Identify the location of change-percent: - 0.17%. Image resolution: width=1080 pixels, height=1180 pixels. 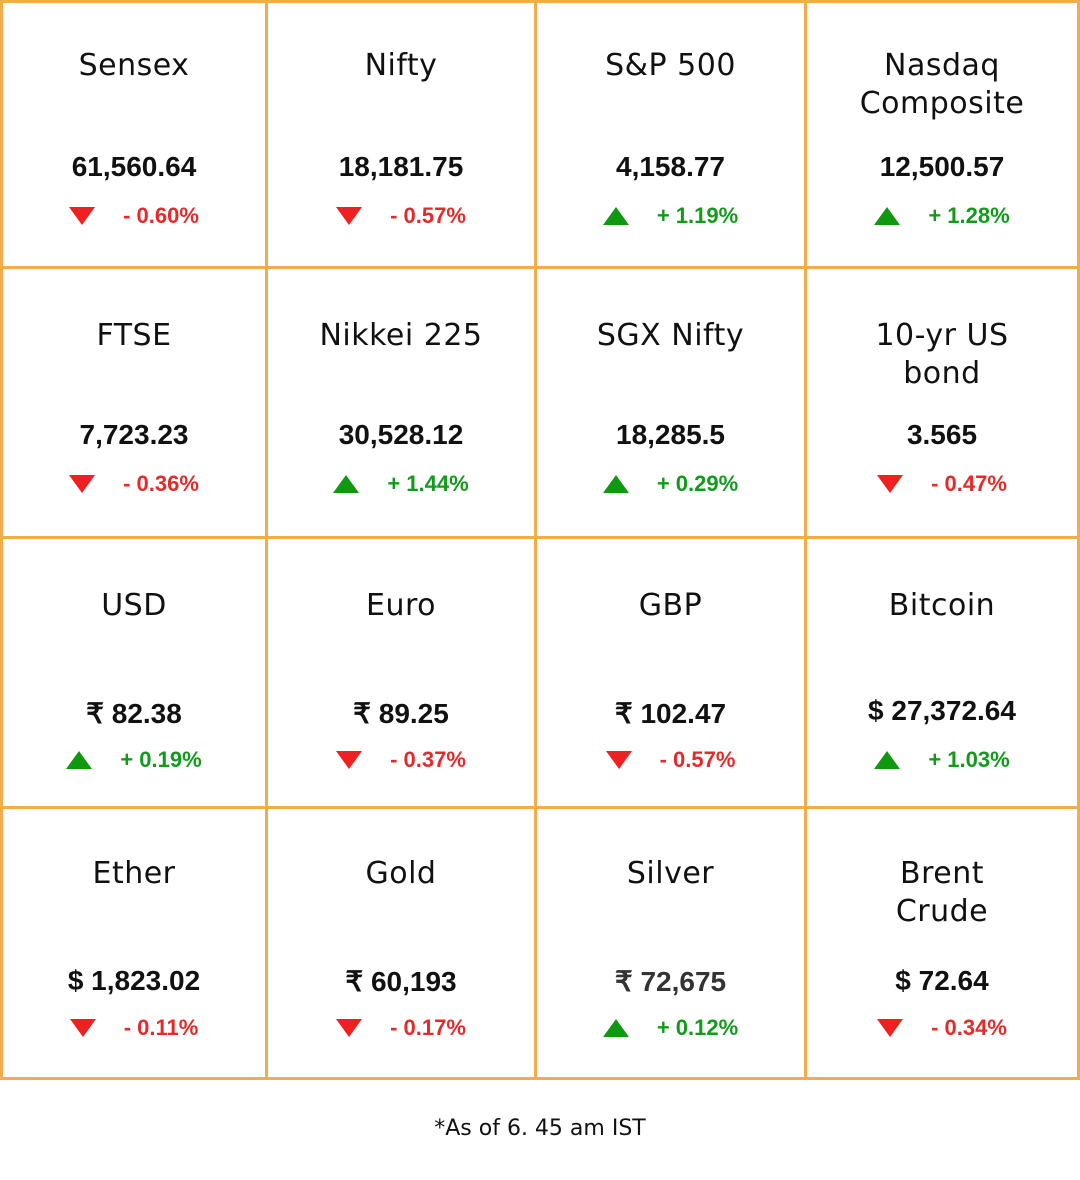
(428, 1027).